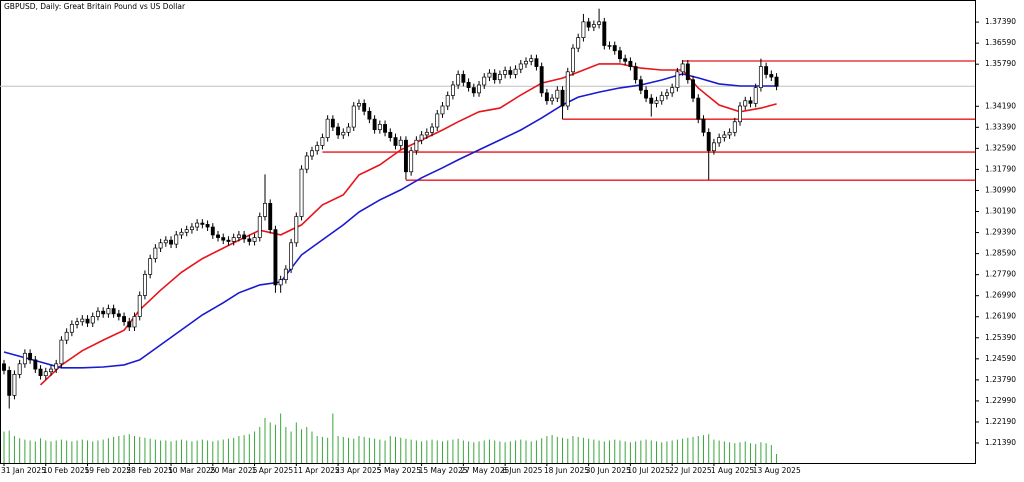  Describe the element at coordinates (273, 470) in the screenshot. I see `x-tick-label: 1 Apr 2025` at that location.